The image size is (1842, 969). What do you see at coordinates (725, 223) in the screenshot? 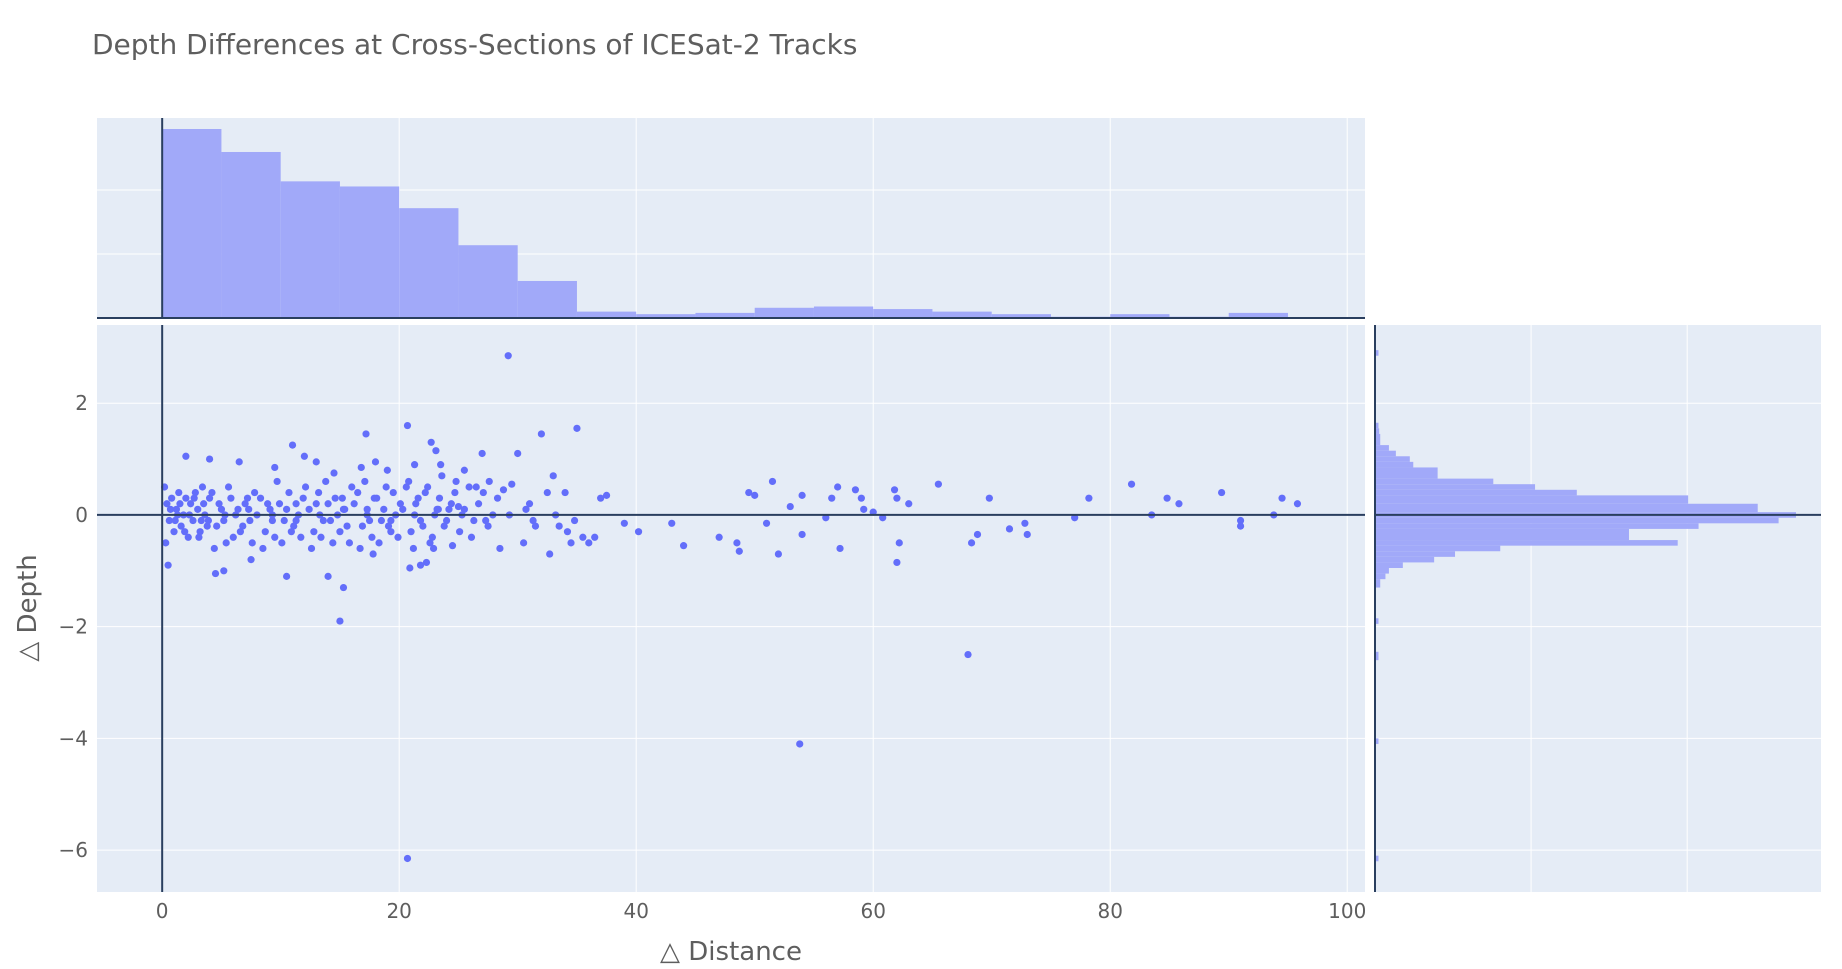
I see `x-marginal-histogram` at bounding box center [725, 223].